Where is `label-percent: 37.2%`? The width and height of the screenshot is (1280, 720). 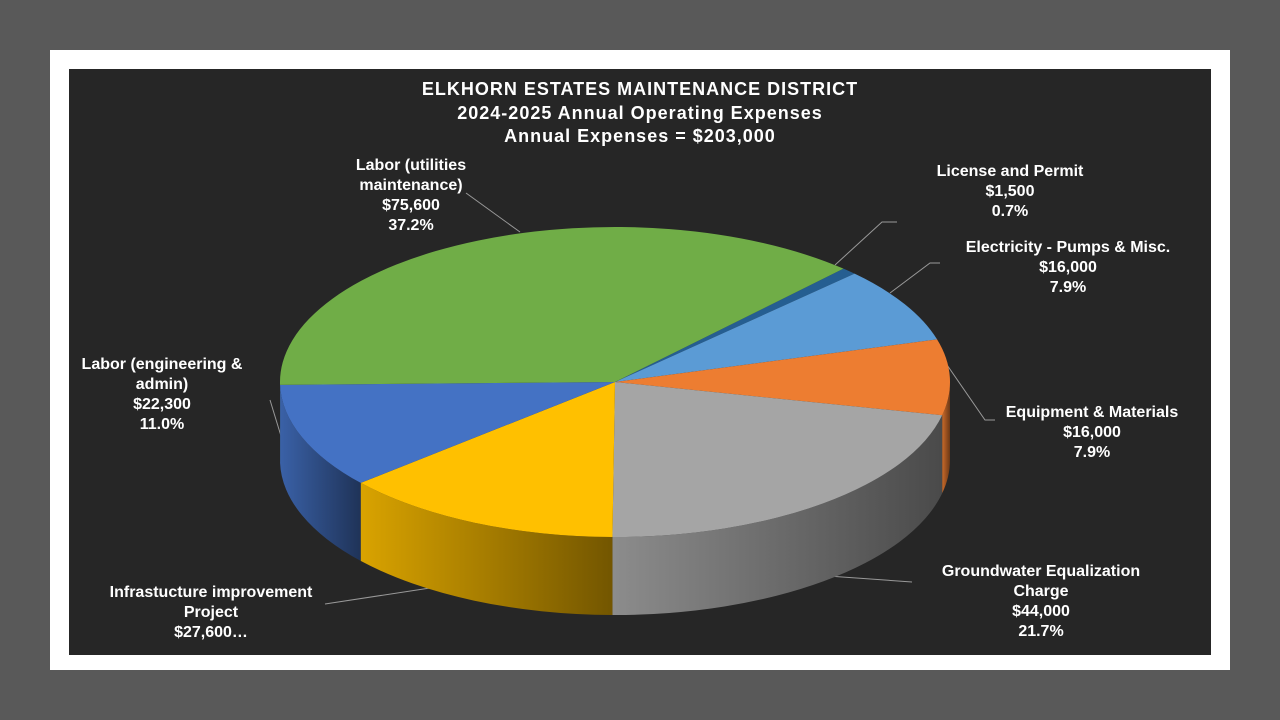 label-percent: 37.2% is located at coordinates (411, 225).